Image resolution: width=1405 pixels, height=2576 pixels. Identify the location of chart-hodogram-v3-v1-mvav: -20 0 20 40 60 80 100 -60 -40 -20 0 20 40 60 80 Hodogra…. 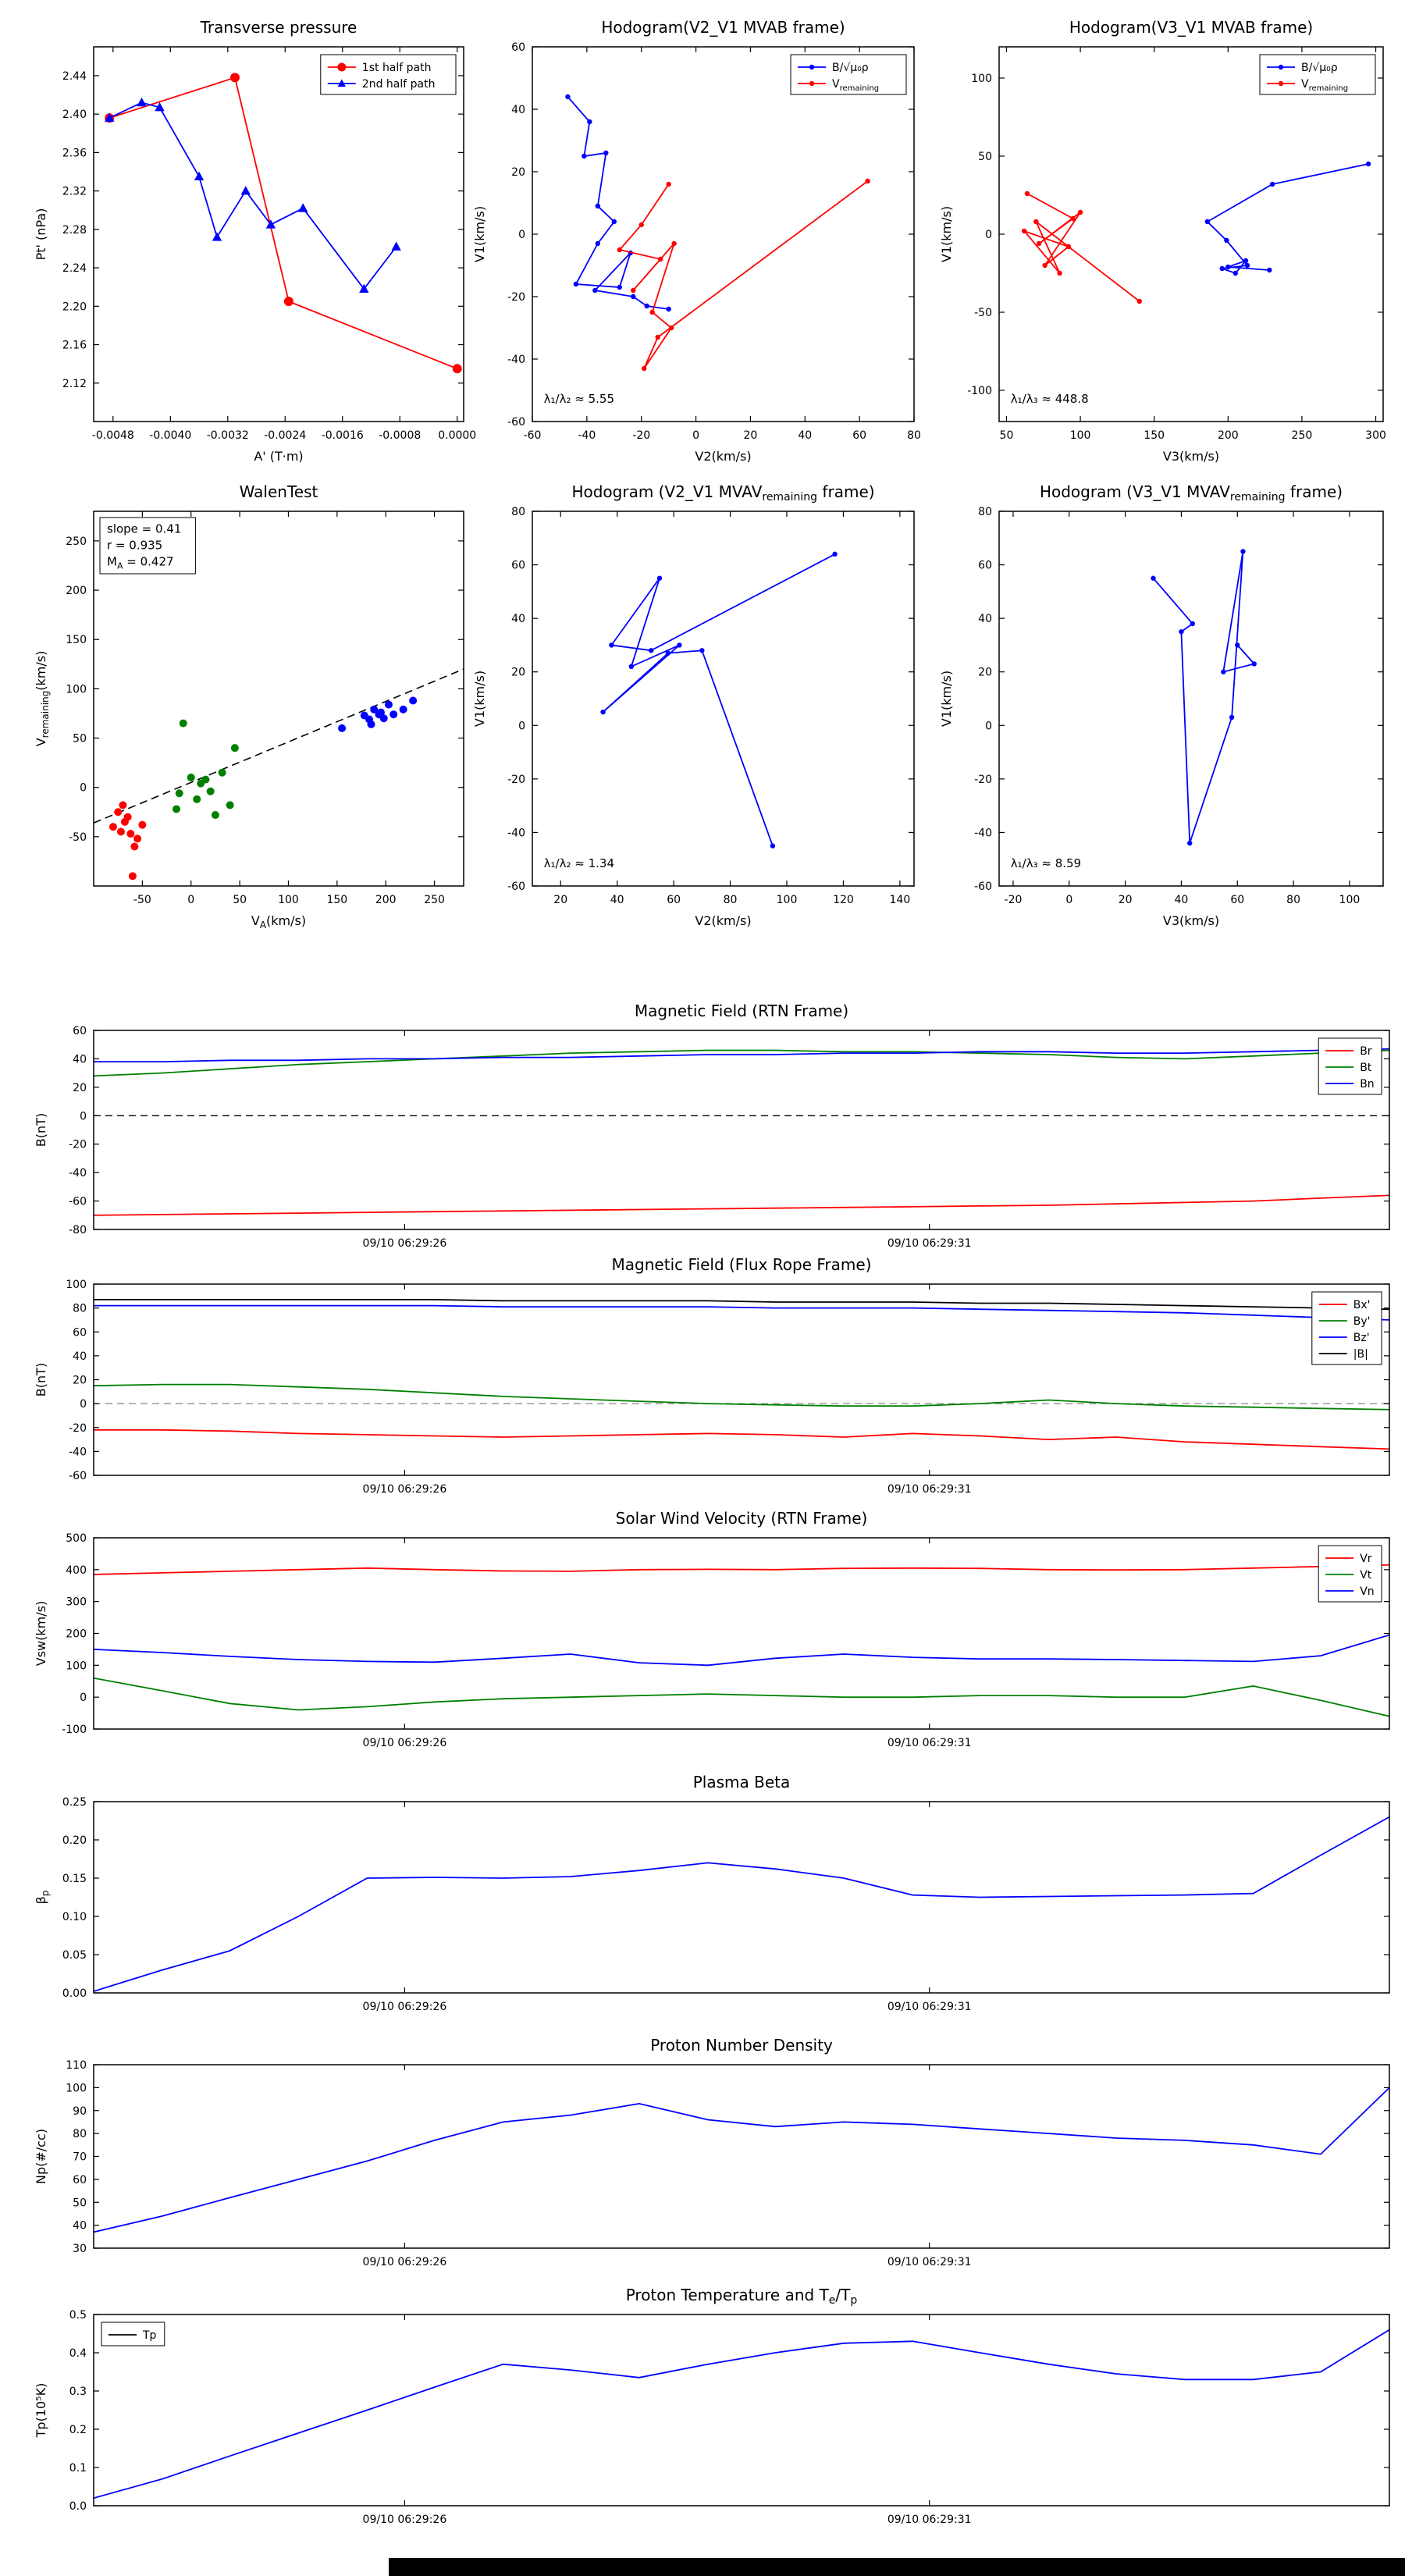
(1161, 705).